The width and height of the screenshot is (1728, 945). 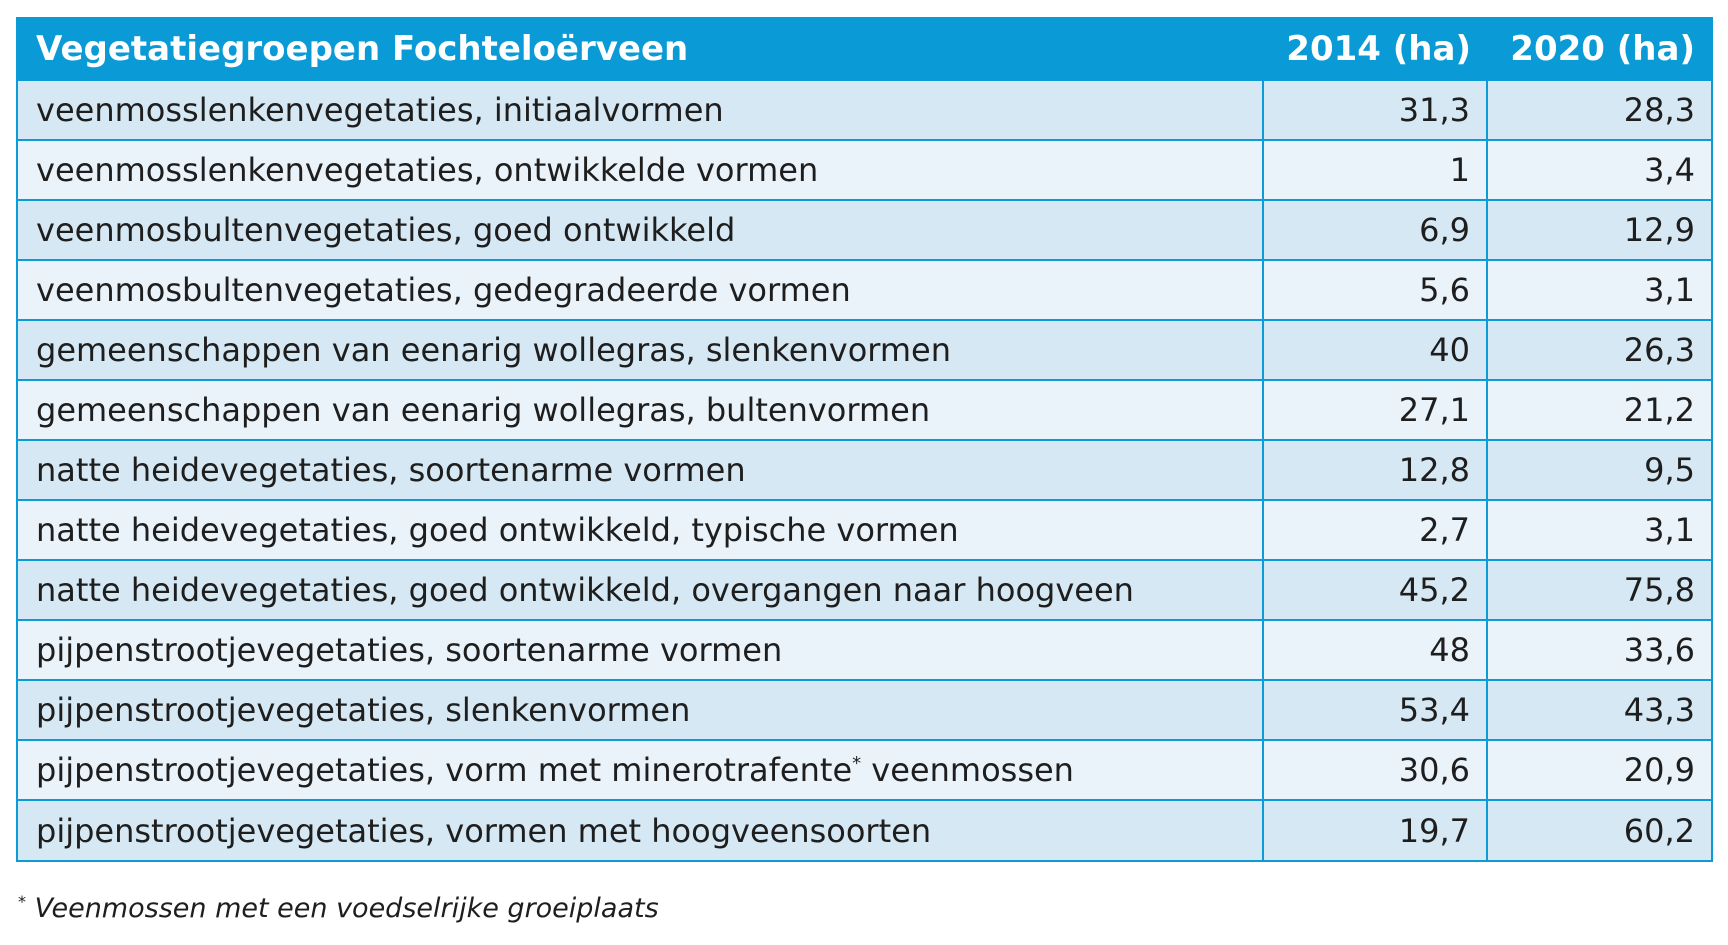 I want to click on value-2020: 26,3, so click(x=1598, y=349).